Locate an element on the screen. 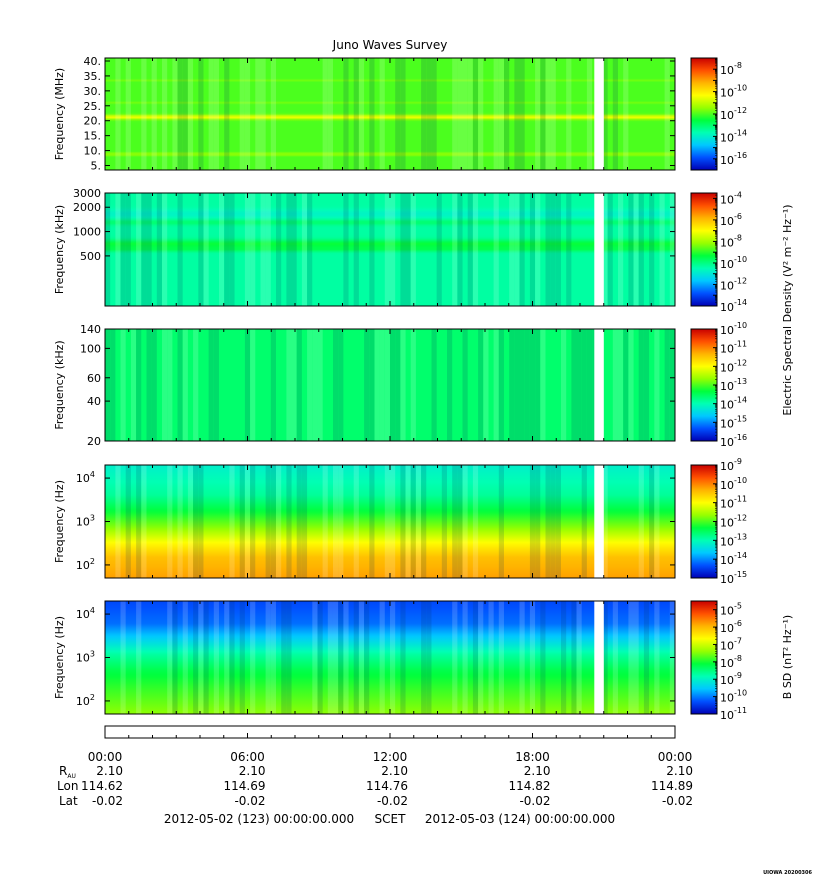 The height and width of the screenshot is (880, 815). y-axis-label: Frequency (kHz) is located at coordinates (59, 384).